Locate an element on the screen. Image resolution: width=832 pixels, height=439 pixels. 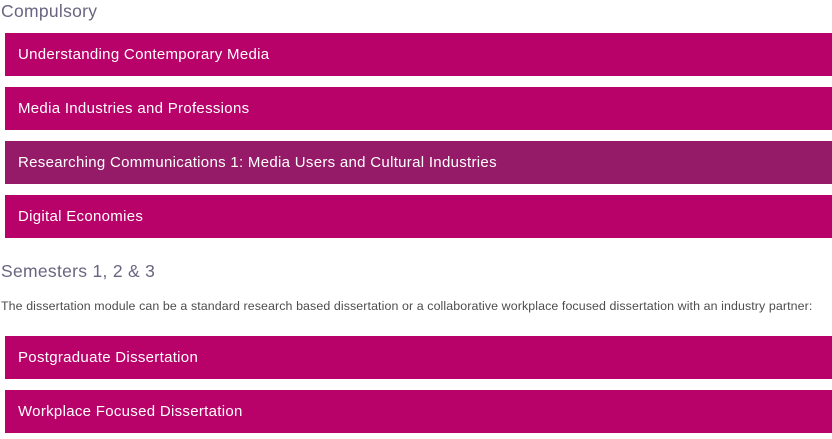
module-label: Media Industries and Professions is located at coordinates (134, 108).